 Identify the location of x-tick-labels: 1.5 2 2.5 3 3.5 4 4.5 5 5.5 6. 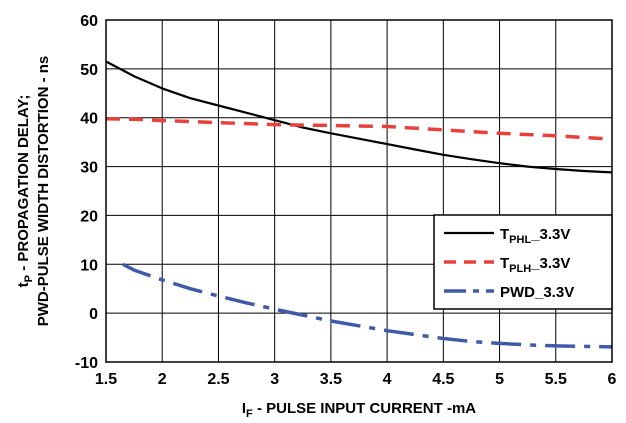
(356, 379).